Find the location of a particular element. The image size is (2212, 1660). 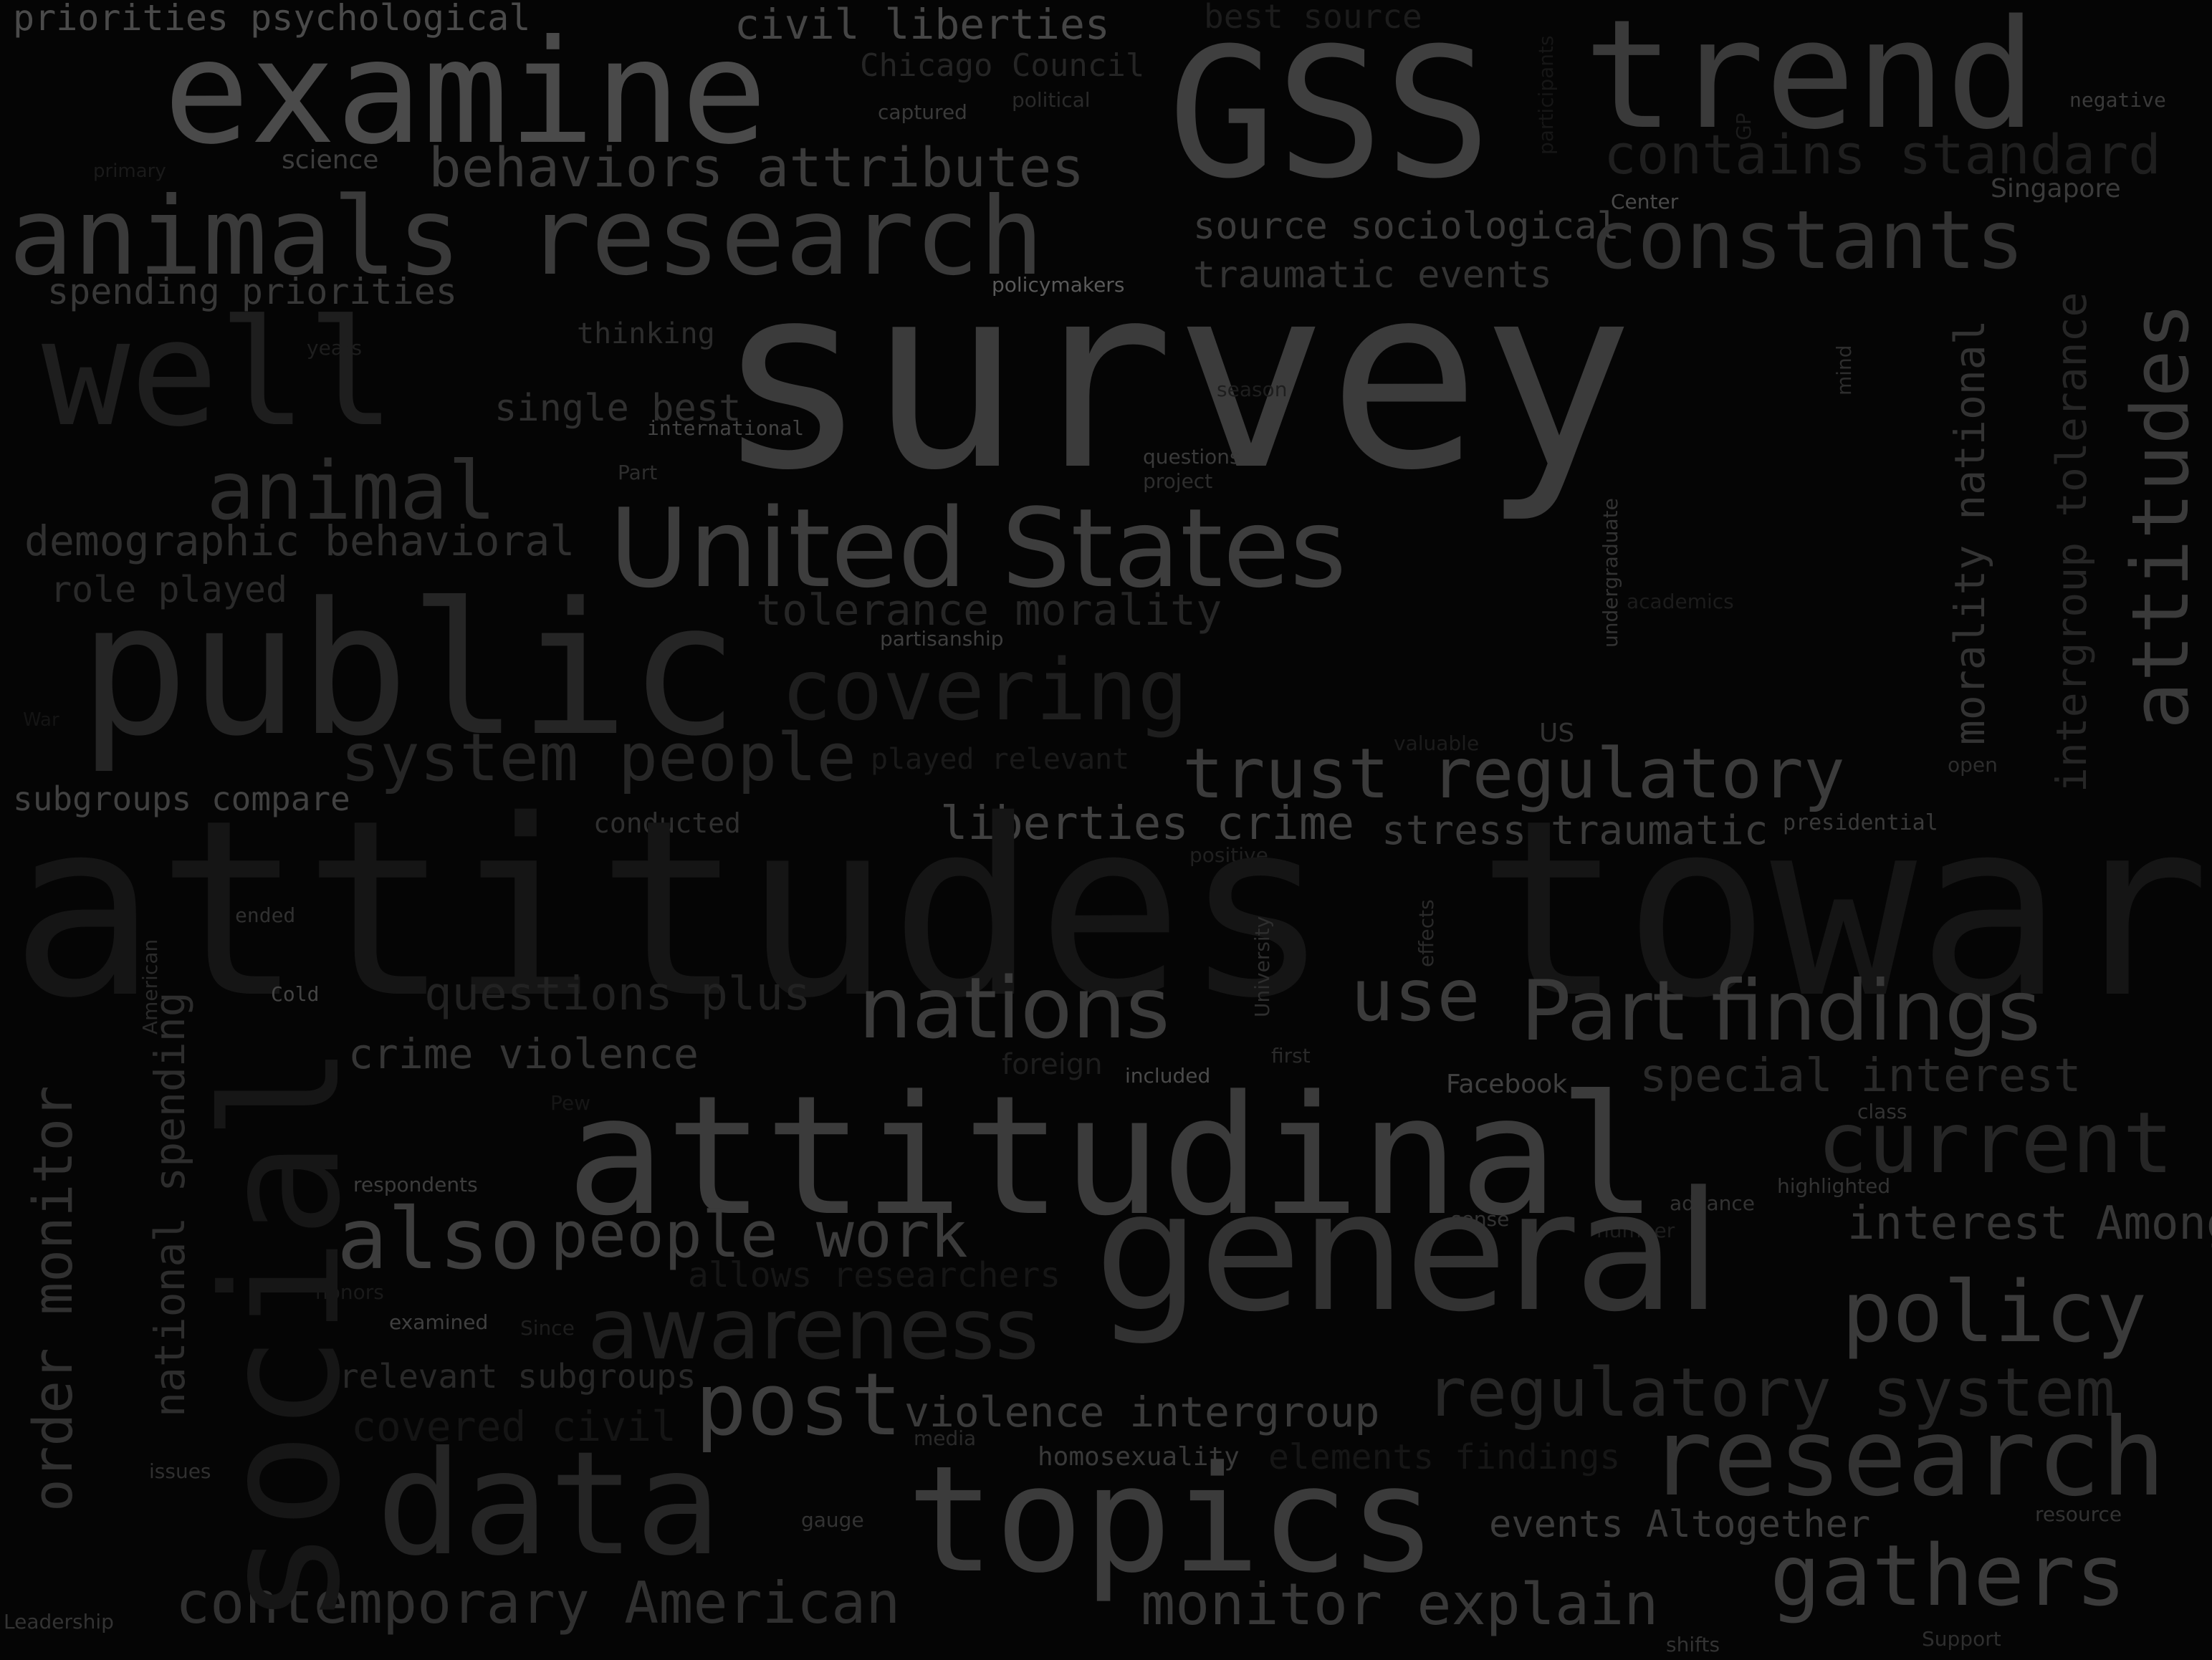

word: shifts is located at coordinates (1693, 1644).